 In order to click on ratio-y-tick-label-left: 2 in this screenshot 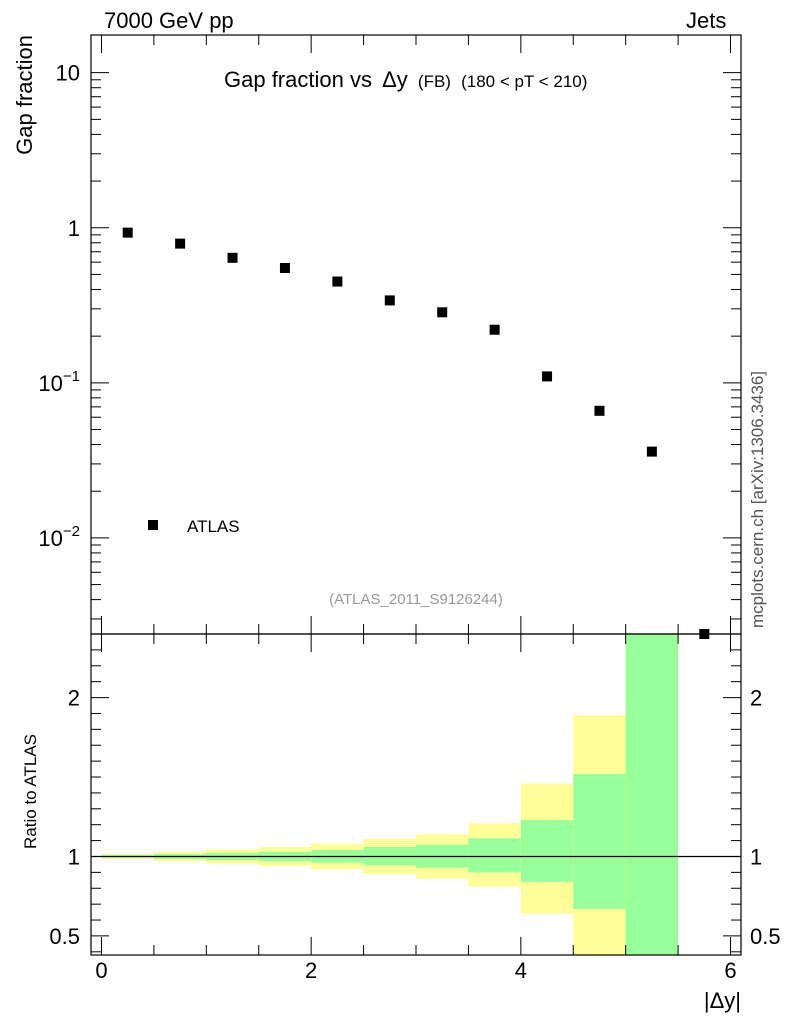, I will do `click(74, 698)`.